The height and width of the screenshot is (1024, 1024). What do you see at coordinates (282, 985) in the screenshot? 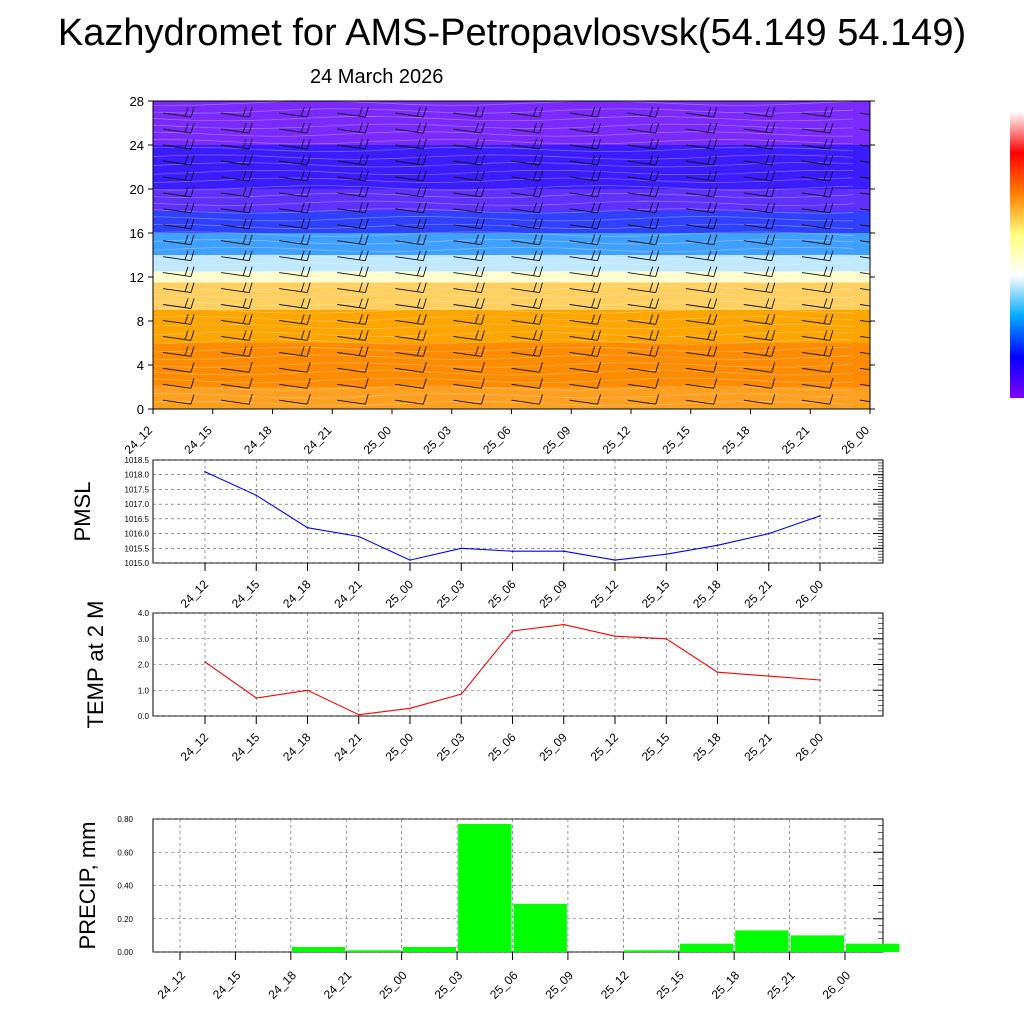
I see `x-tick-label: 24_18` at bounding box center [282, 985].